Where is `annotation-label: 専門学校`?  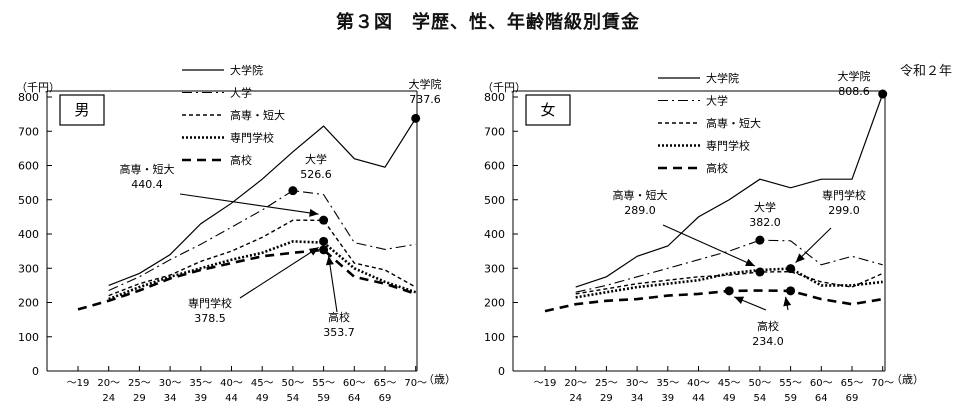 annotation-label: 専門学校 is located at coordinates (210, 303).